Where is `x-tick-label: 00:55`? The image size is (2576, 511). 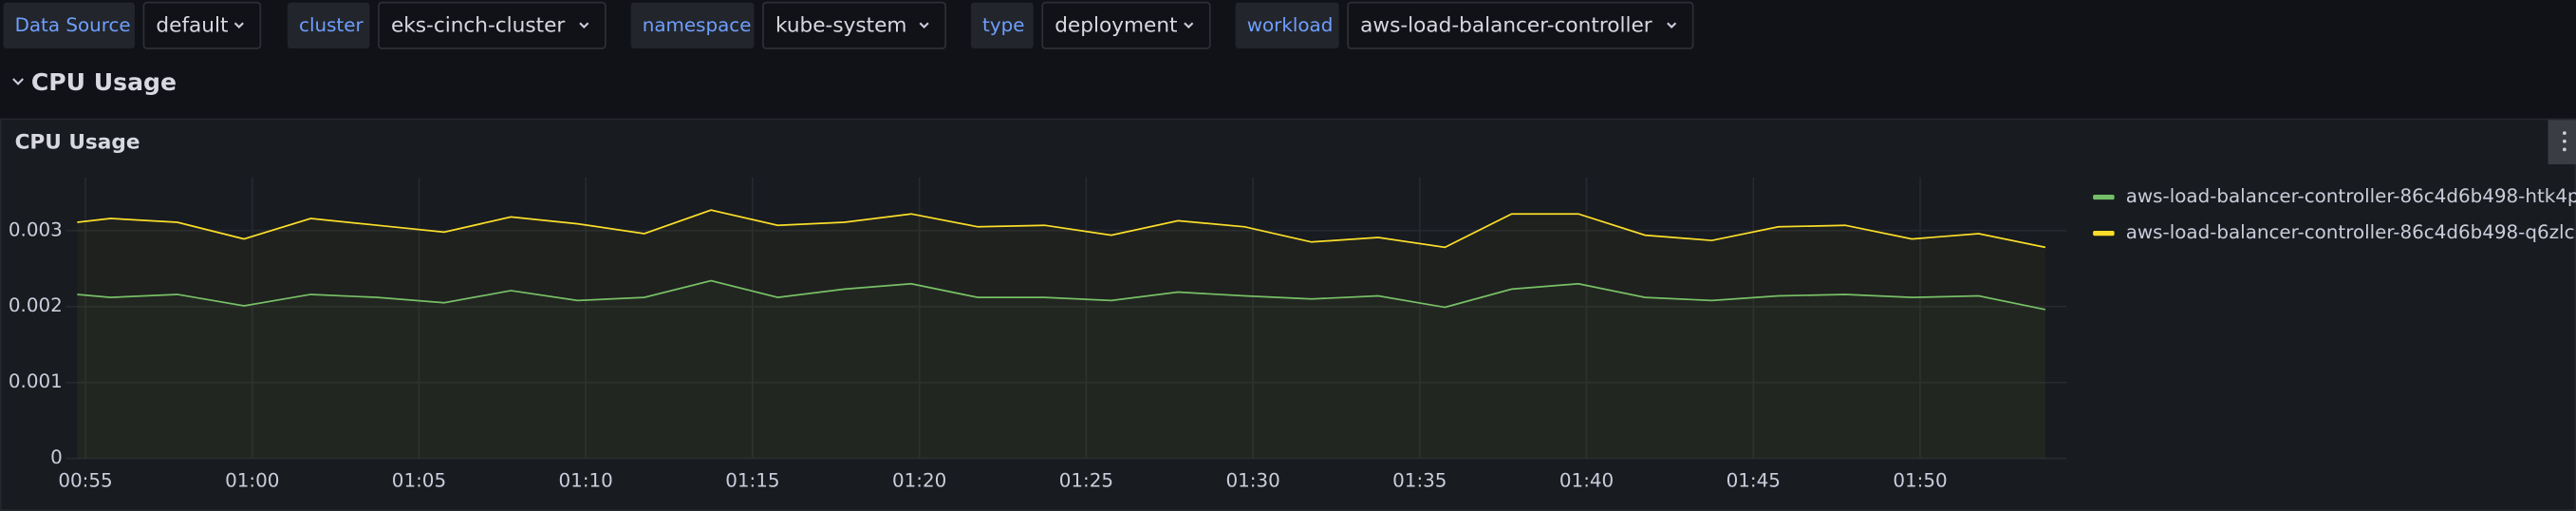
x-tick-label: 00:55 is located at coordinates (85, 480).